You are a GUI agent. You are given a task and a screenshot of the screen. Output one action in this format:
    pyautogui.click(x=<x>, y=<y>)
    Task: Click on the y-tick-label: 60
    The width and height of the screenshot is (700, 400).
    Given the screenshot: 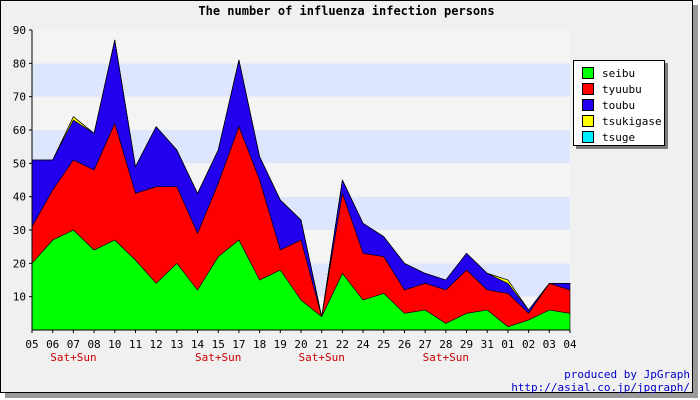 What is the action you would take?
    pyautogui.click(x=19, y=130)
    